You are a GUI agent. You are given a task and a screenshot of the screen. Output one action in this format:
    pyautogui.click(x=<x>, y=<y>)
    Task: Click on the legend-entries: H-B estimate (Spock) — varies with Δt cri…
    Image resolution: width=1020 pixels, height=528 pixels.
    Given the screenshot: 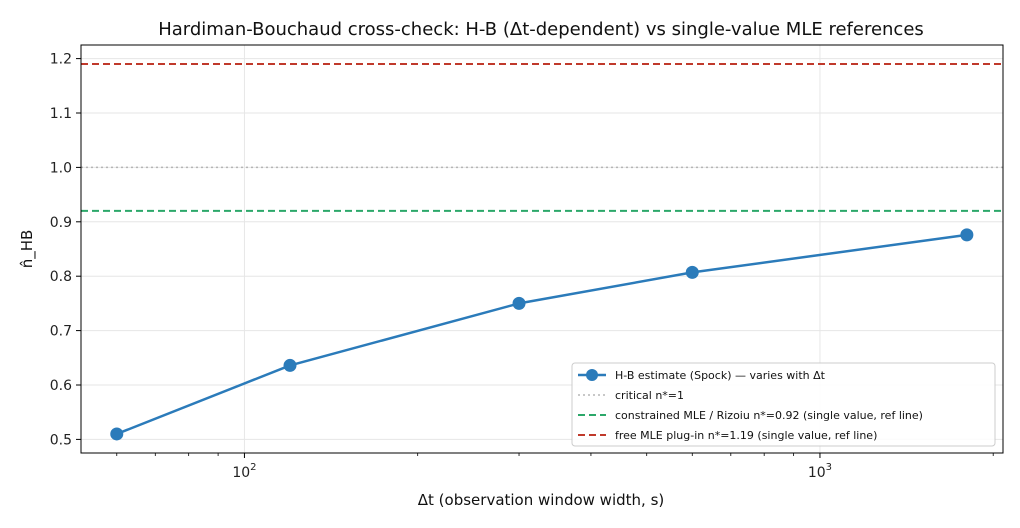 What is the action you would take?
    pyautogui.click(x=750, y=405)
    